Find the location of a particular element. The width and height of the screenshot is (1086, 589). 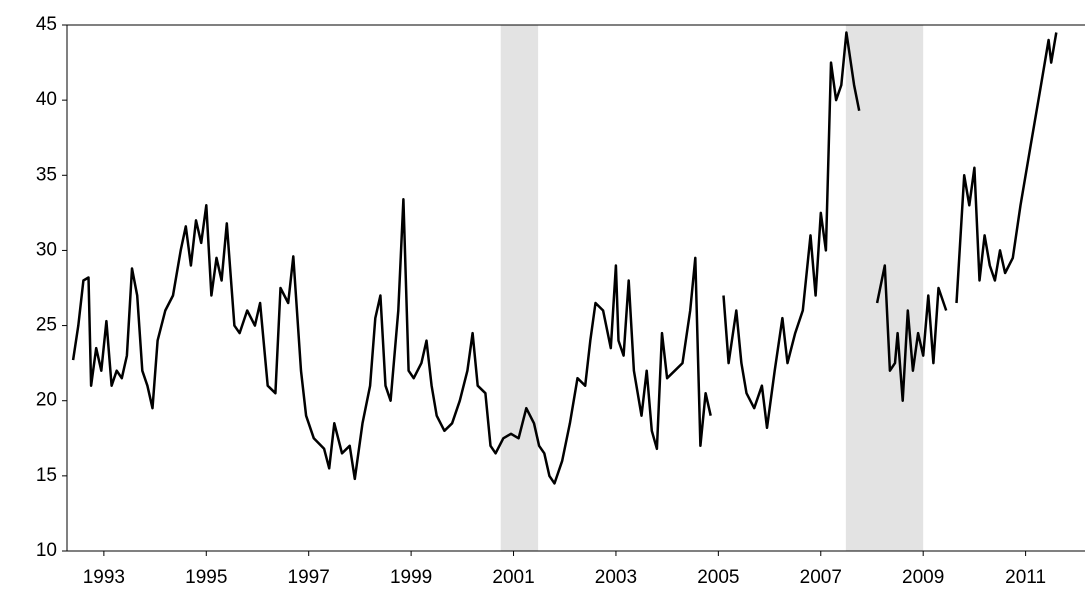

x-tick-label: 2011 is located at coordinates (1025, 577).